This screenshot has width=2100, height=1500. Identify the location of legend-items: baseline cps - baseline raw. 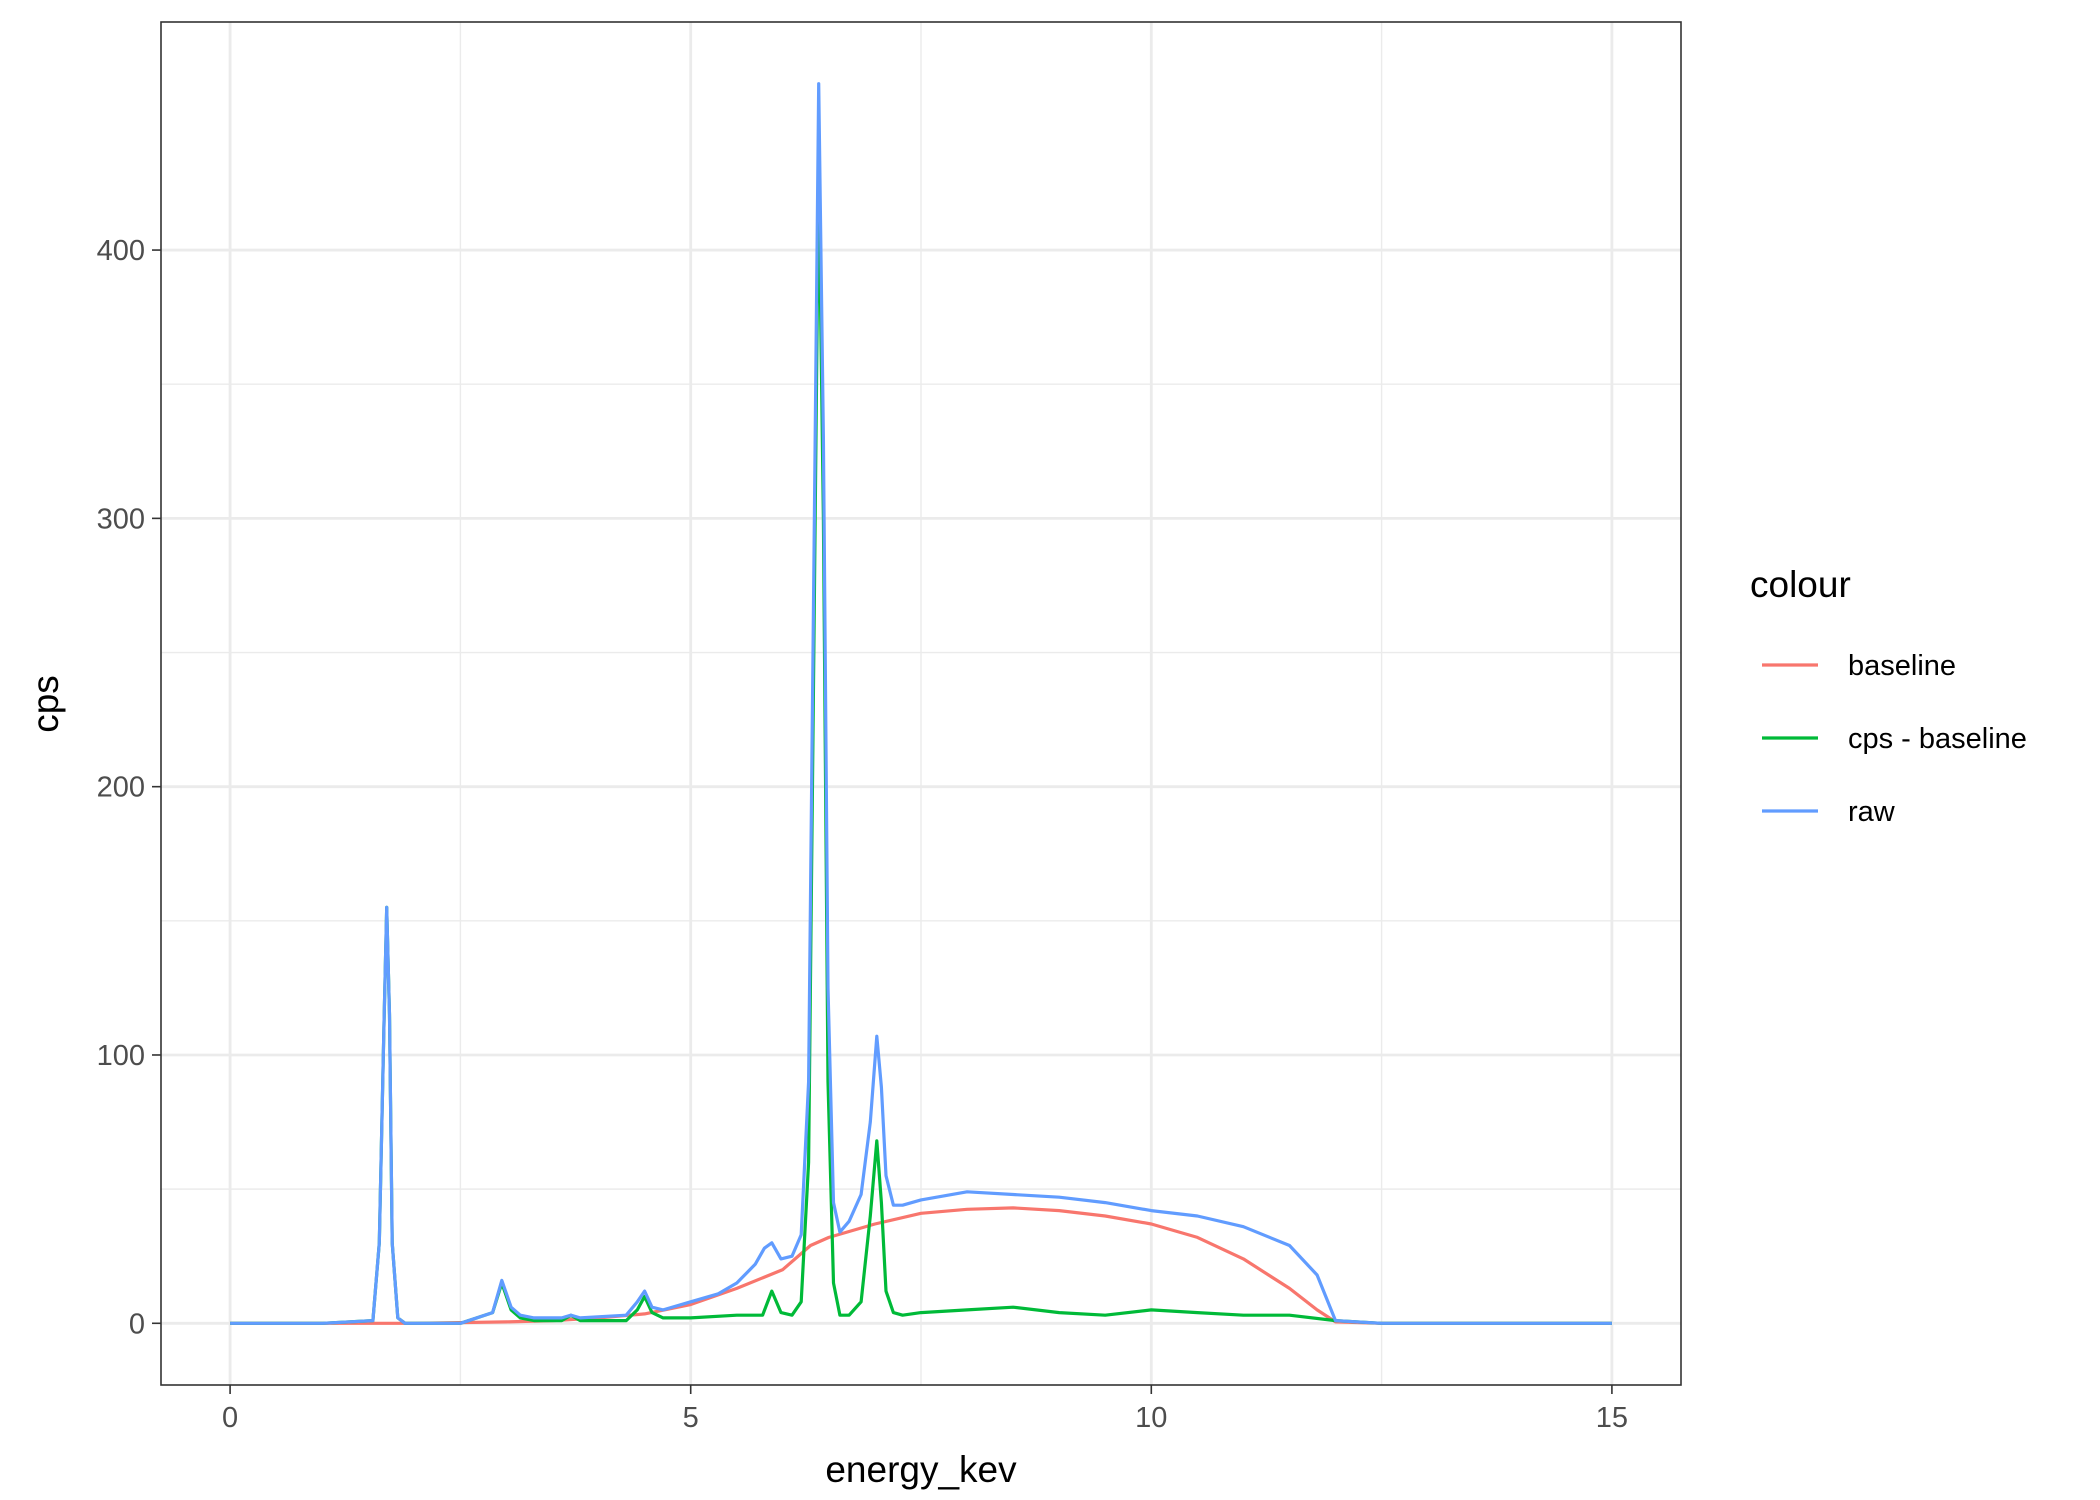
(1894, 739).